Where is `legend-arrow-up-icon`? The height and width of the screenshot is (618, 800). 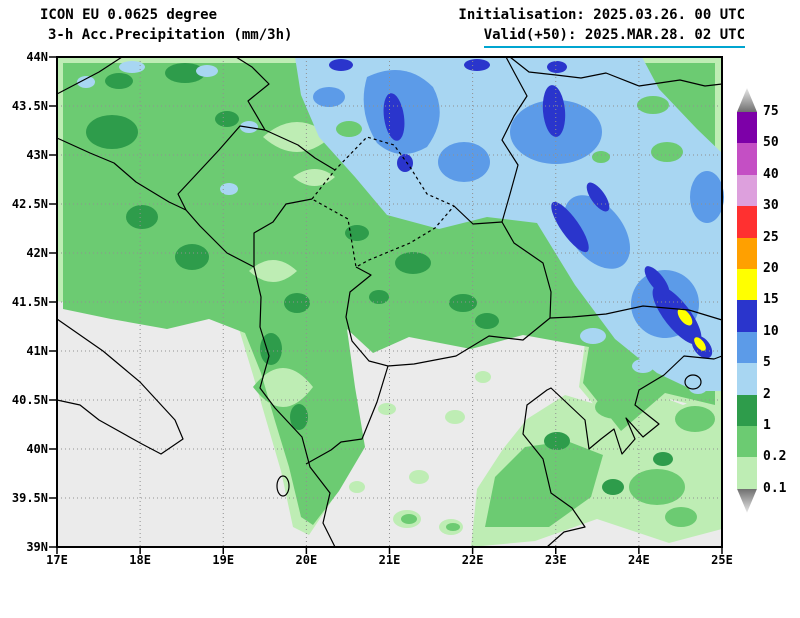
legend-arrow-up-icon is located at coordinates (747, 100).